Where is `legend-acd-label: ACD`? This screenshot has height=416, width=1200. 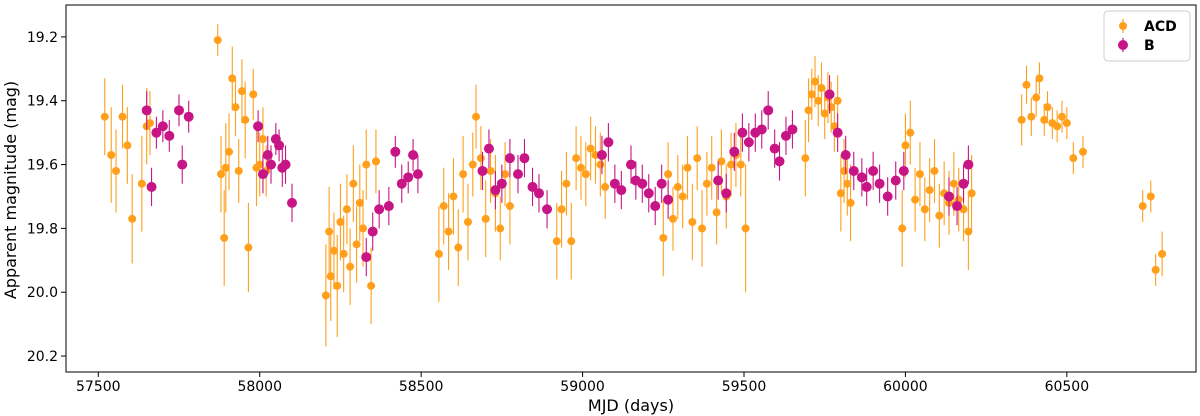
legend-acd-label: ACD is located at coordinates (1160, 27).